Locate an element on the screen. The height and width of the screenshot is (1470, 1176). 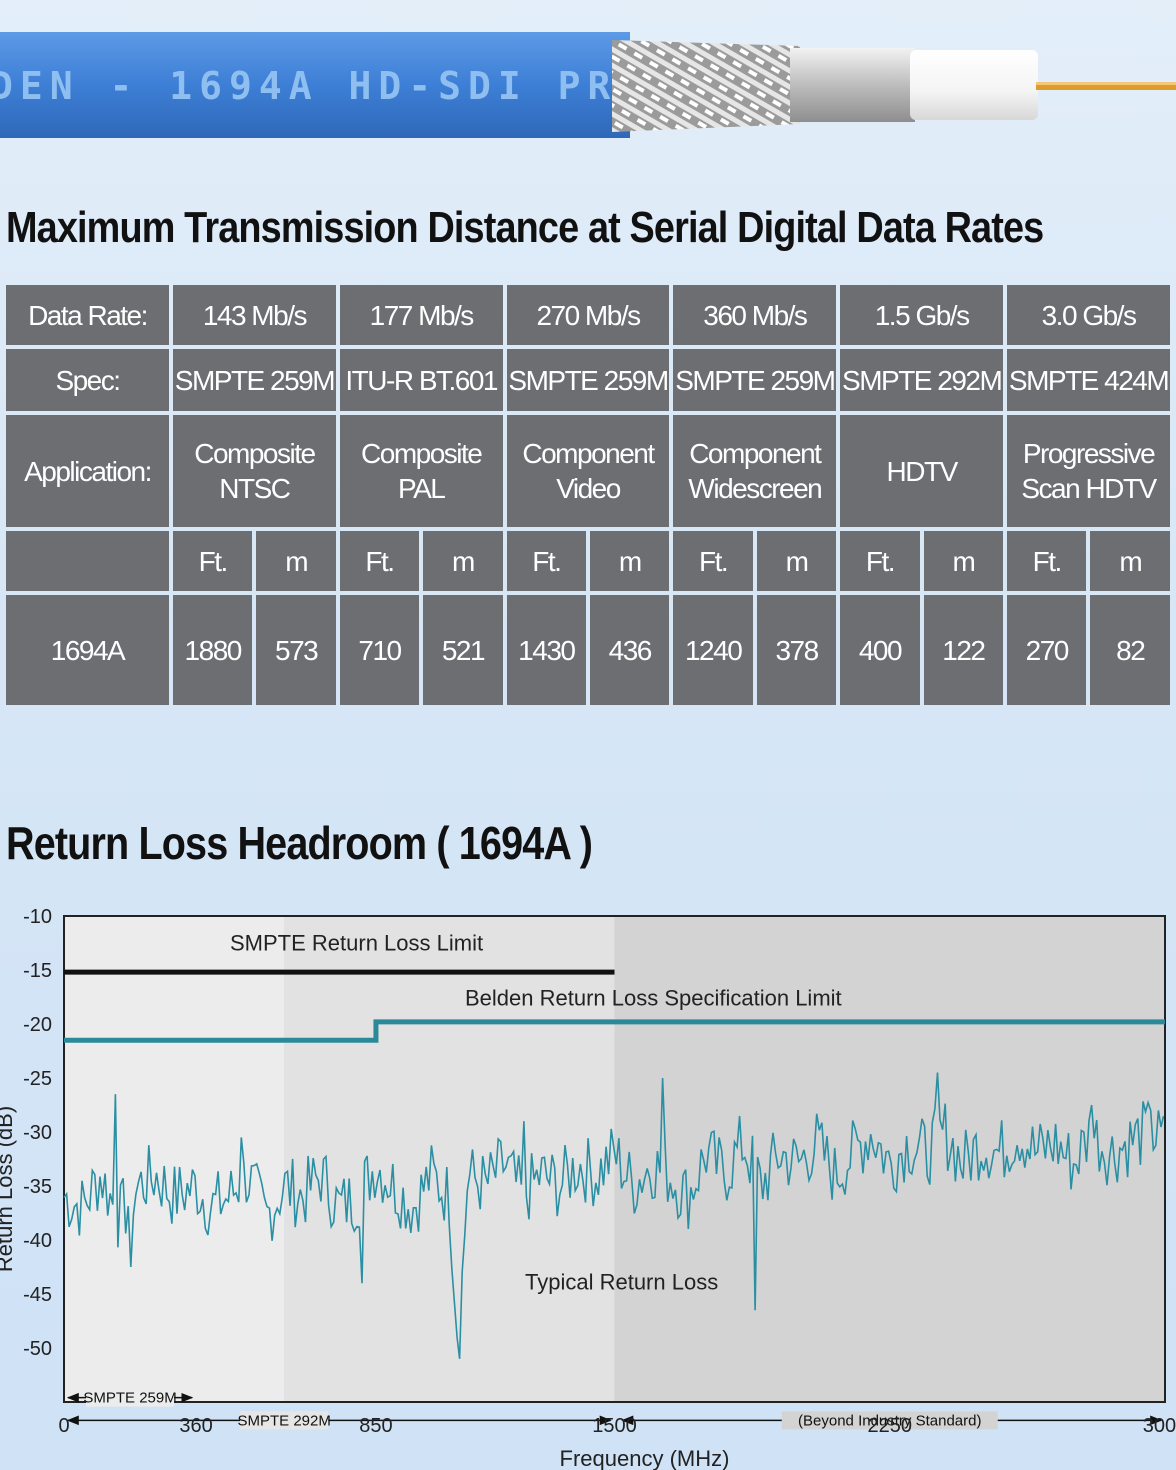
data-rate-cell: 360 Mb/s is located at coordinates (755, 315).